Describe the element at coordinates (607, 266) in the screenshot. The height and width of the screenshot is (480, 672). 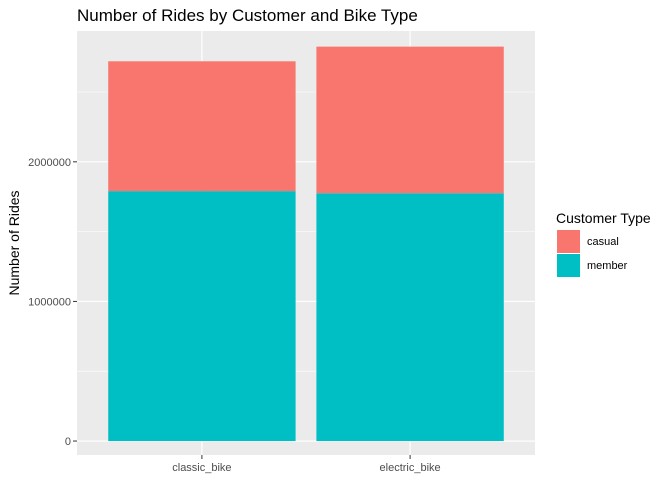
I see `legend-label-member: member` at that location.